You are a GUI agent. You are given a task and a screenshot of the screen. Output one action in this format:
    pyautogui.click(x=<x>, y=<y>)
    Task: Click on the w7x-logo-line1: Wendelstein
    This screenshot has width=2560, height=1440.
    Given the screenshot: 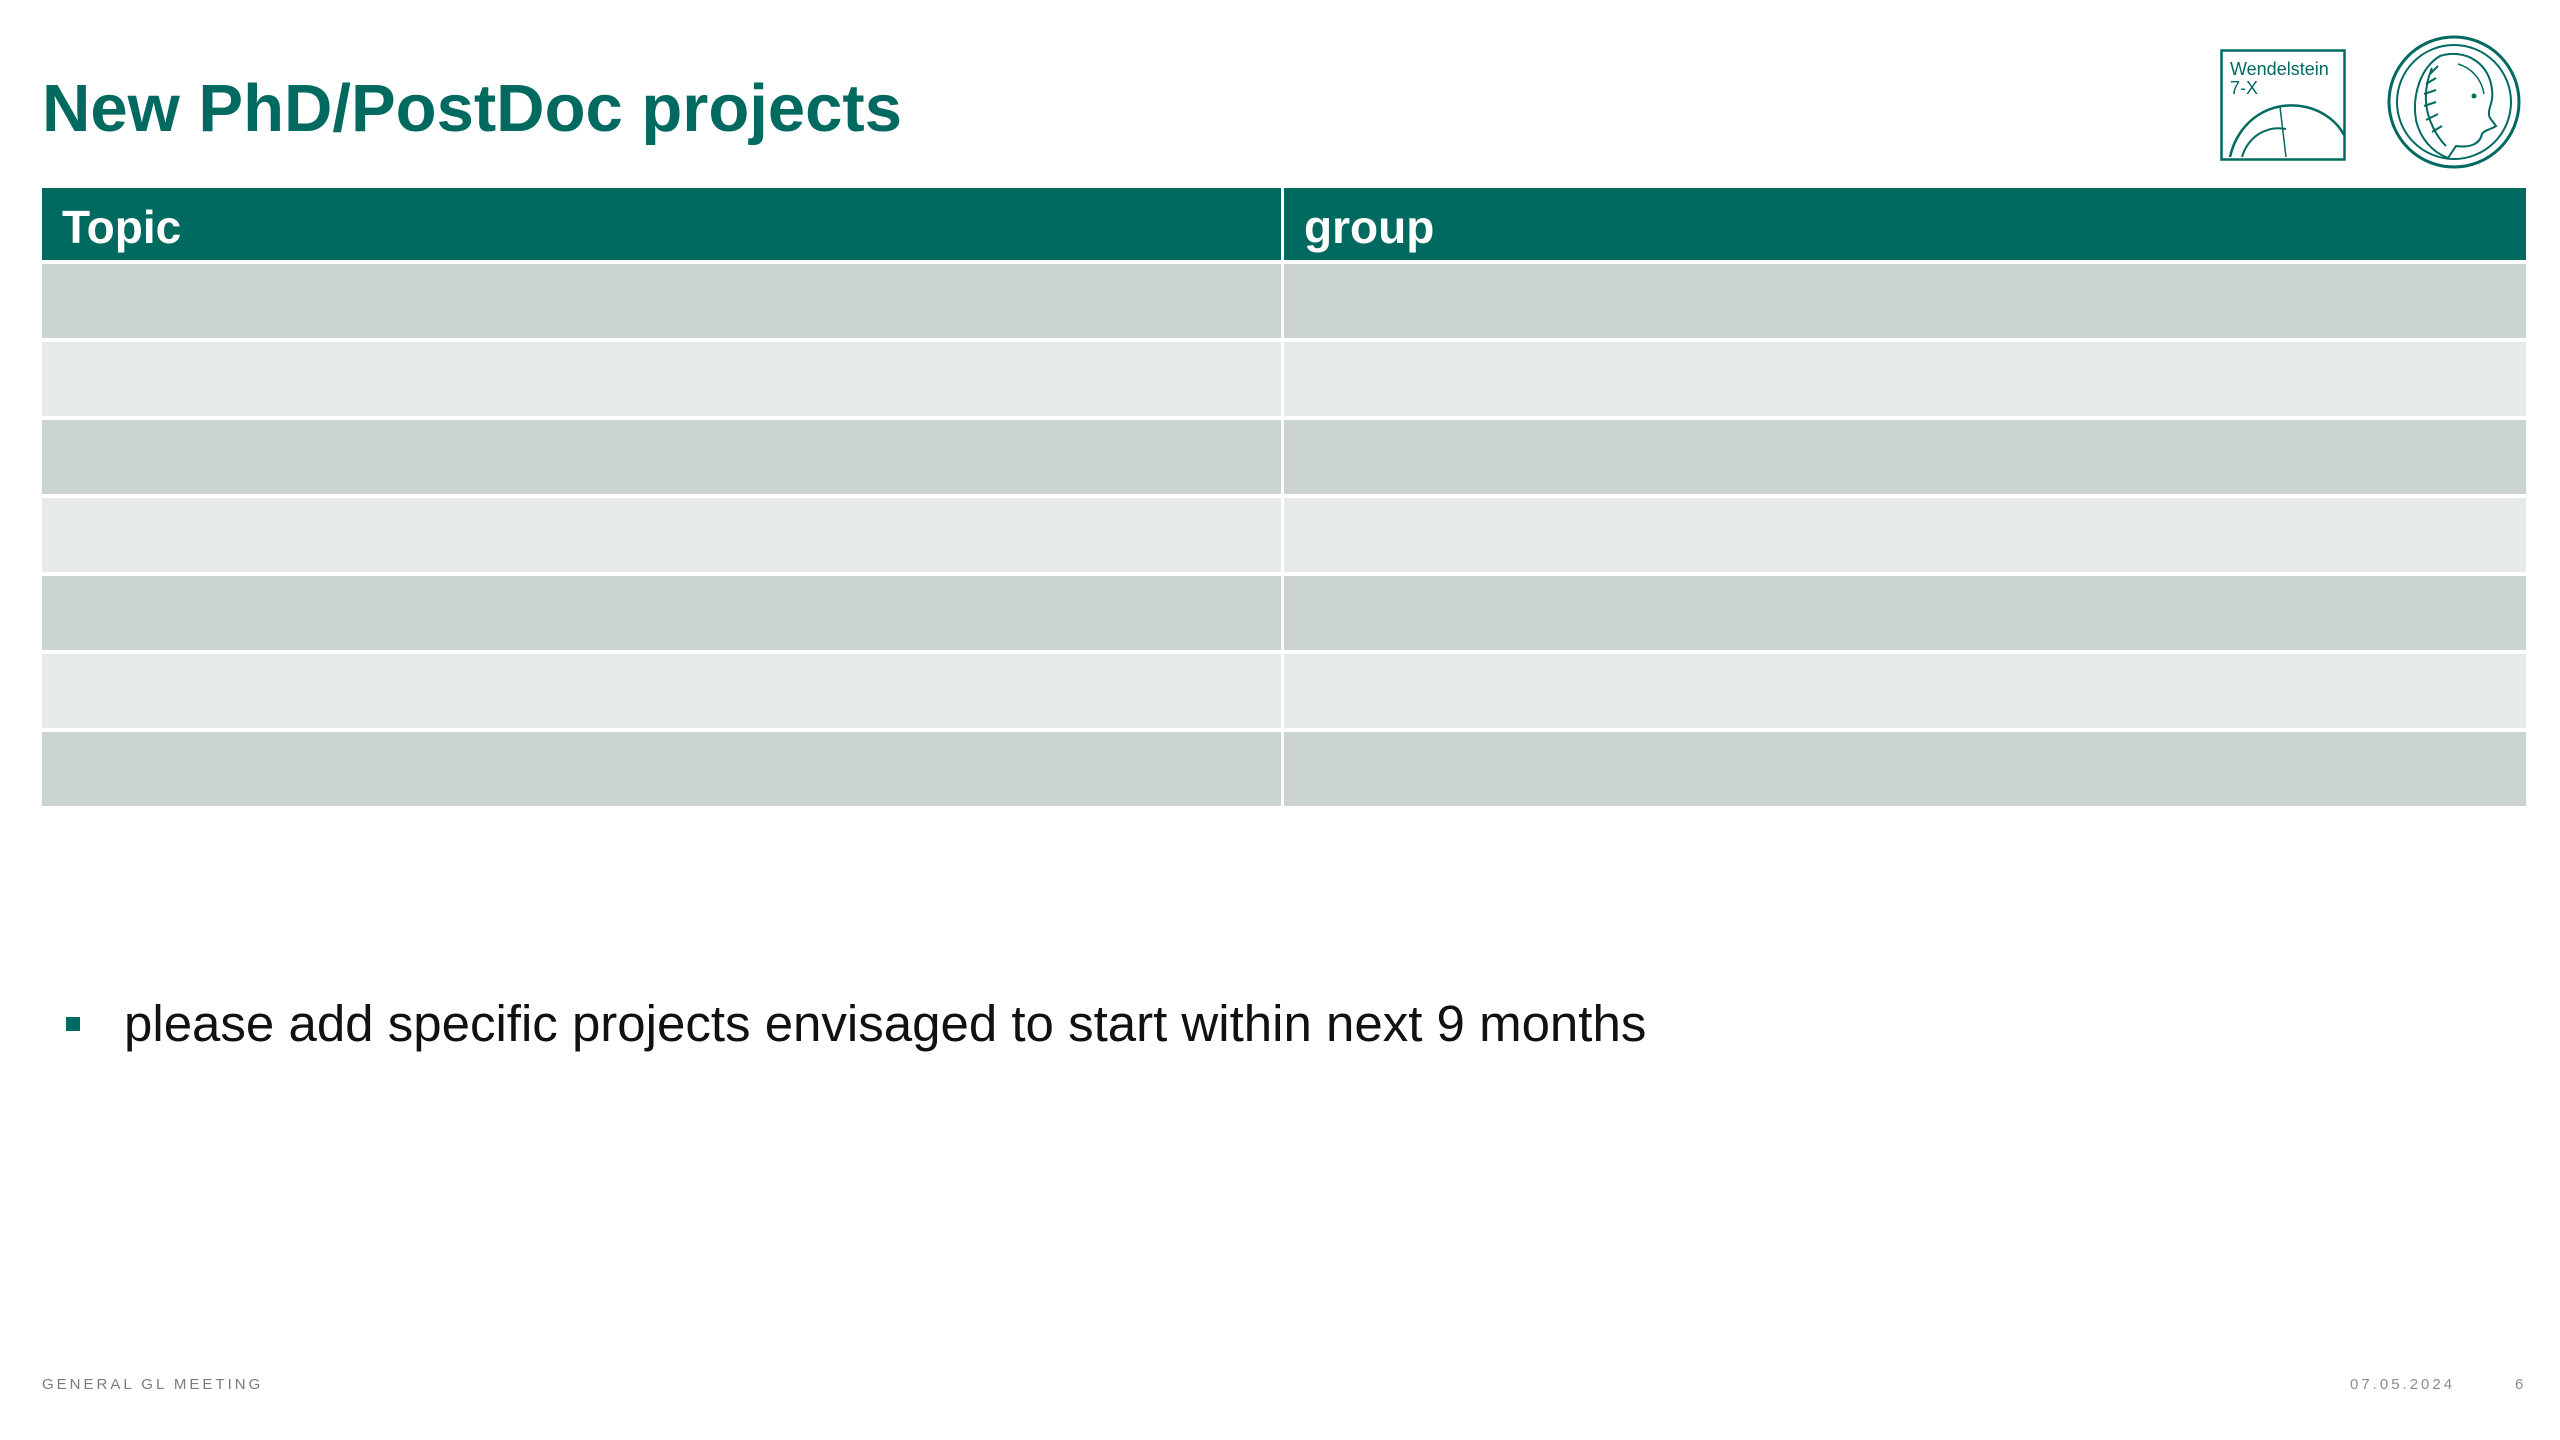 What is the action you would take?
    pyautogui.click(x=2279, y=69)
    